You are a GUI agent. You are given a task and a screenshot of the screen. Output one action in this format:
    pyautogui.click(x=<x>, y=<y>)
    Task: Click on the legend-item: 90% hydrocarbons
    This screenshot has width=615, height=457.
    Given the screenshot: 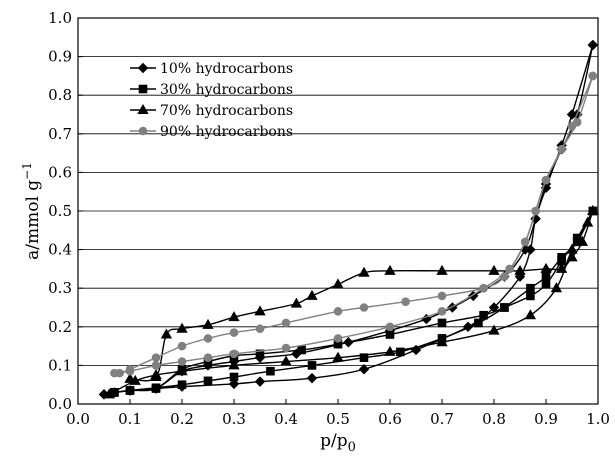 What is the action you would take?
    pyautogui.click(x=211, y=132)
    